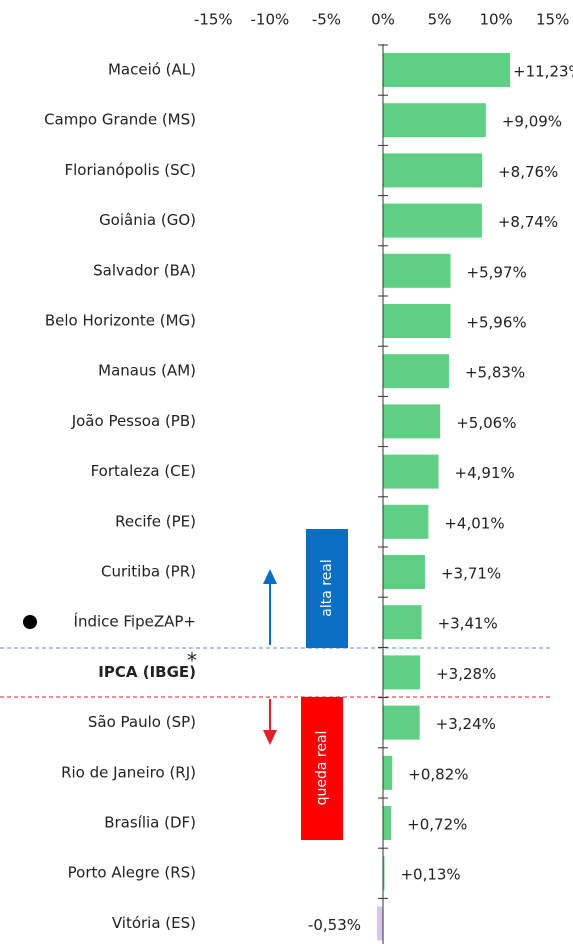 The height and width of the screenshot is (944, 573). Describe the element at coordinates (213, 20) in the screenshot. I see `x-tick-label: -15%` at that location.